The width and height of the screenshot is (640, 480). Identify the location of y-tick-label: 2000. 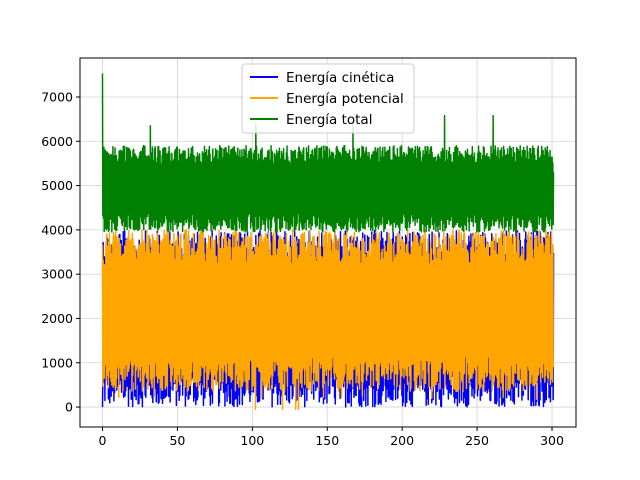
(57, 318).